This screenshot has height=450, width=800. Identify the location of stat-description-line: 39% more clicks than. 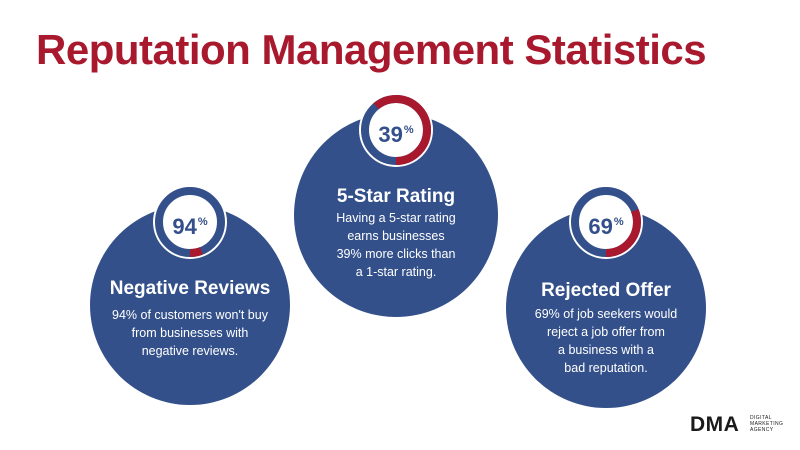
(396, 254).